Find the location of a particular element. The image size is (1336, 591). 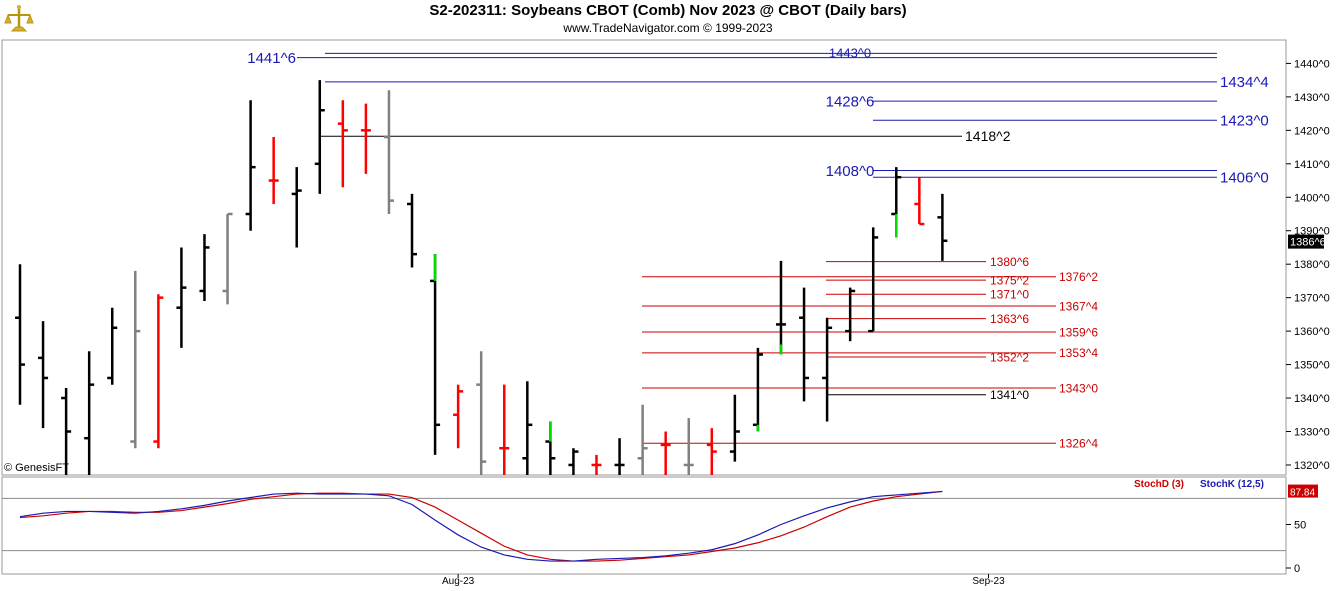

price-axis-tick-label: 1430^0 is located at coordinates (1312, 98).